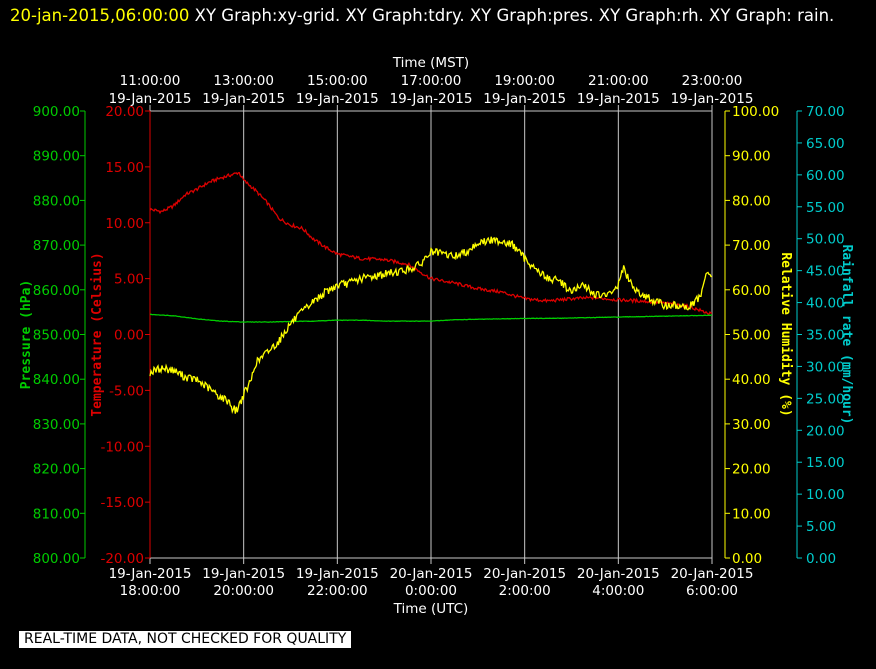 The height and width of the screenshot is (669, 876). Describe the element at coordinates (846, 334) in the screenshot. I see `rain-axis-label: Rainfall rate (mm/hour)` at that location.